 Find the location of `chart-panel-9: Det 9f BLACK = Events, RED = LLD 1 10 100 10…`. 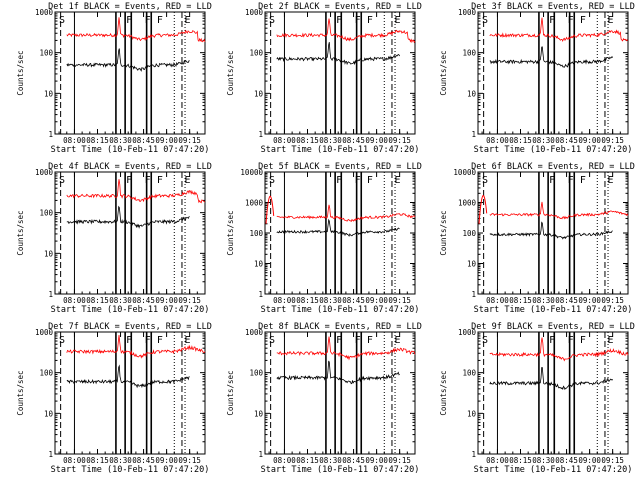

chart-panel-9: Det 9f BLACK = Events, RED = LLD 1 10 100 10… is located at coordinates (537, 398).